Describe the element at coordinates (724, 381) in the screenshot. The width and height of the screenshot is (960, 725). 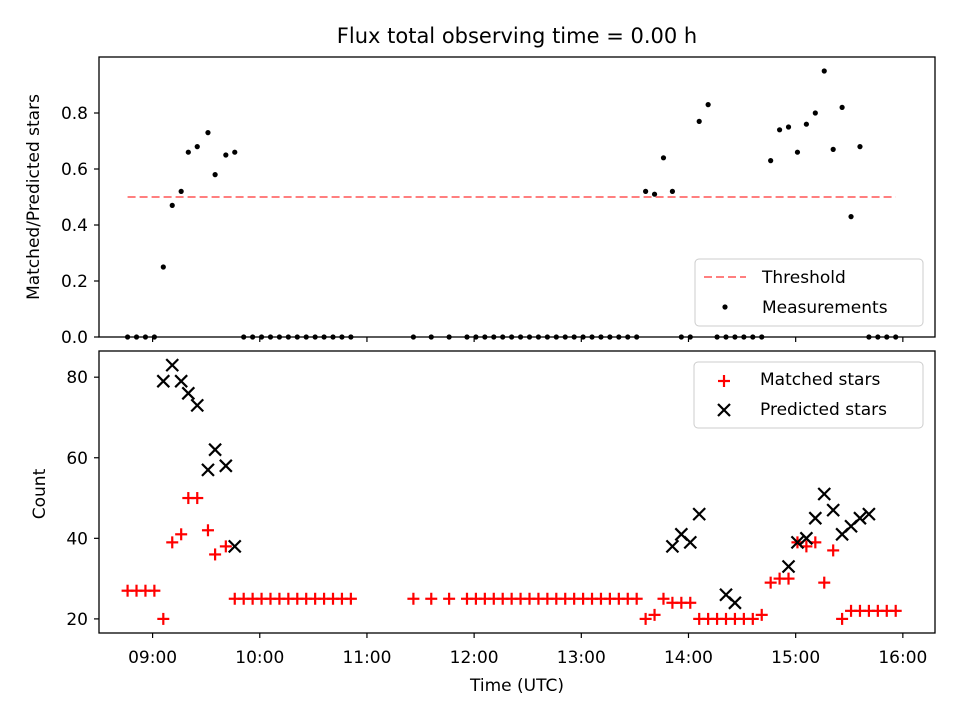
I see `legend-matched-swatch` at that location.